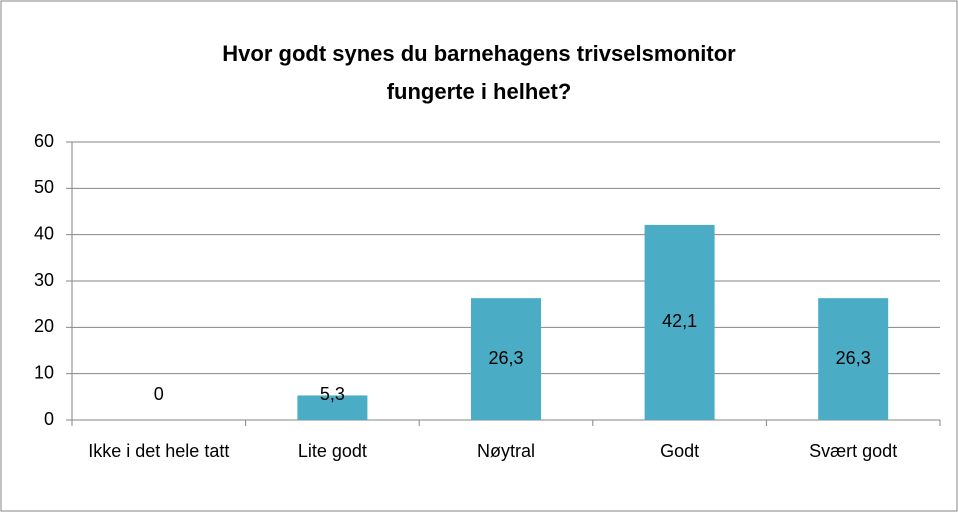 The image size is (958, 512). Describe the element at coordinates (680, 451) in the screenshot. I see `x-tick-label: Godt` at that location.